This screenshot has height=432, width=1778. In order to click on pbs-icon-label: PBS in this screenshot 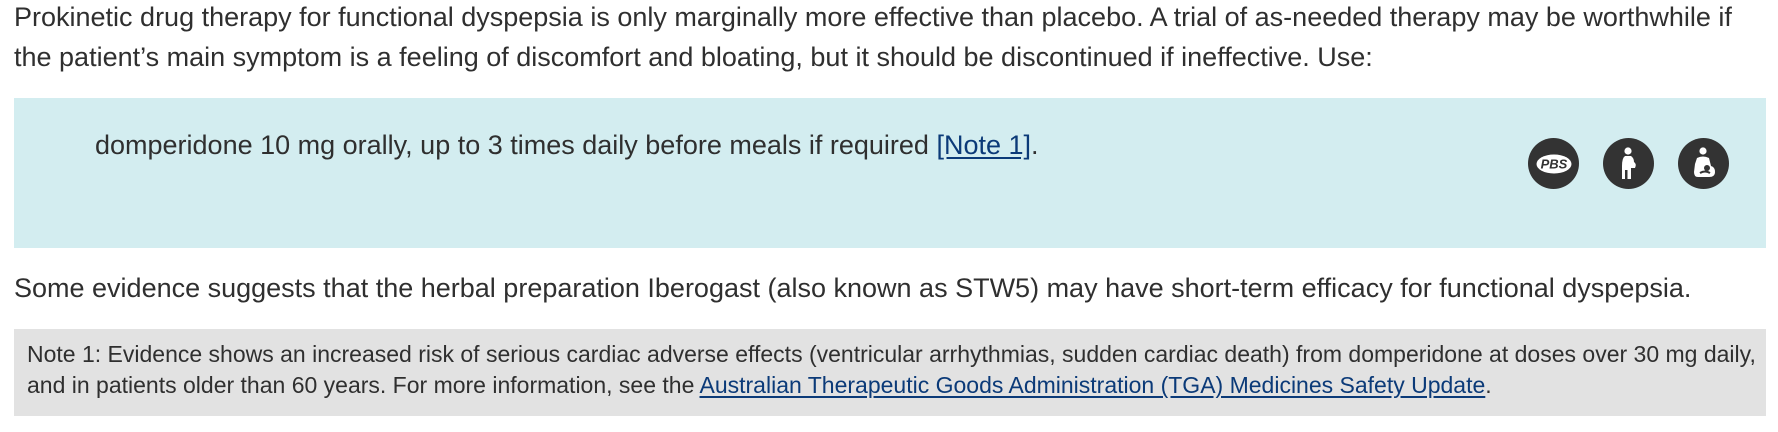, I will do `click(1553, 163)`.